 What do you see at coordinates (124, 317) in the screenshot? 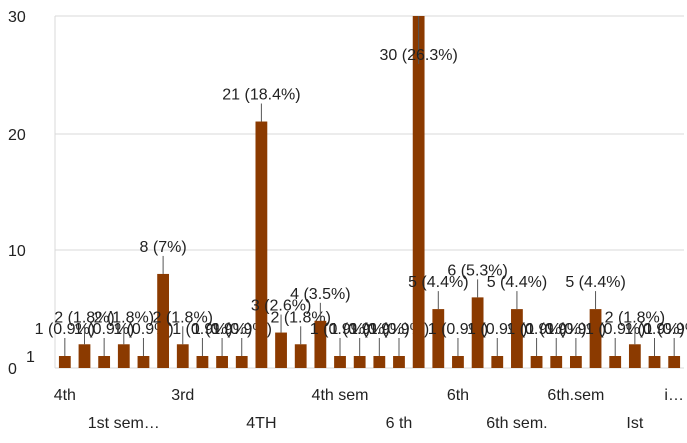
I see `data-label-3: 2 (1.8%)` at bounding box center [124, 317].